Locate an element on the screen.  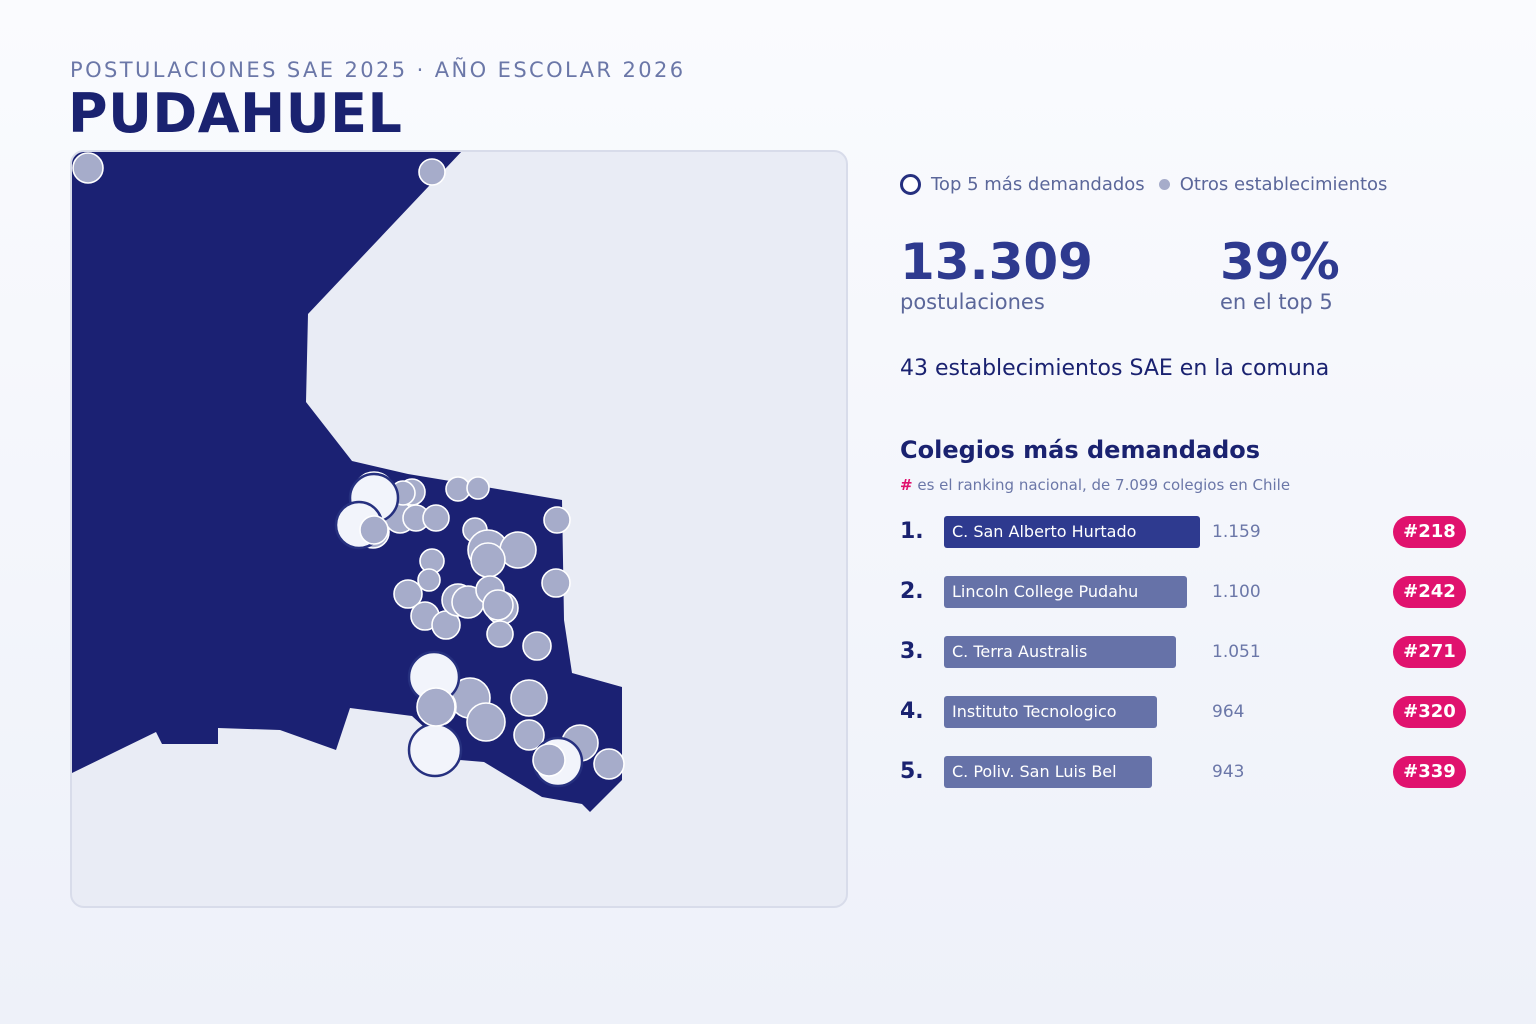
stat-applications-value: 13.309 is located at coordinates (996, 262).